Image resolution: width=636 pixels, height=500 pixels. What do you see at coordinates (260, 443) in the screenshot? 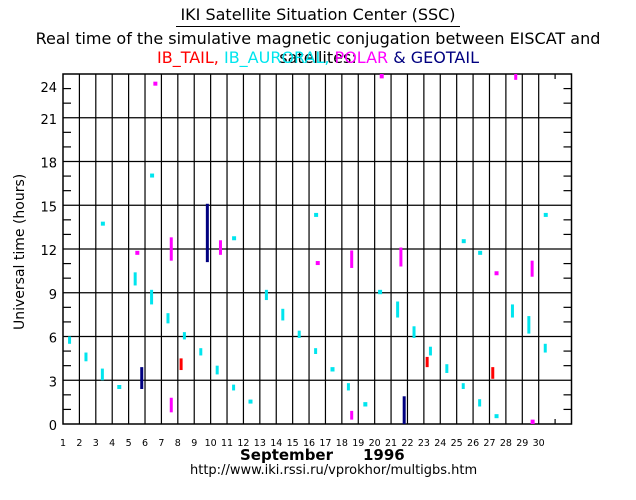
I see `x-tick-label: 13` at bounding box center [260, 443].